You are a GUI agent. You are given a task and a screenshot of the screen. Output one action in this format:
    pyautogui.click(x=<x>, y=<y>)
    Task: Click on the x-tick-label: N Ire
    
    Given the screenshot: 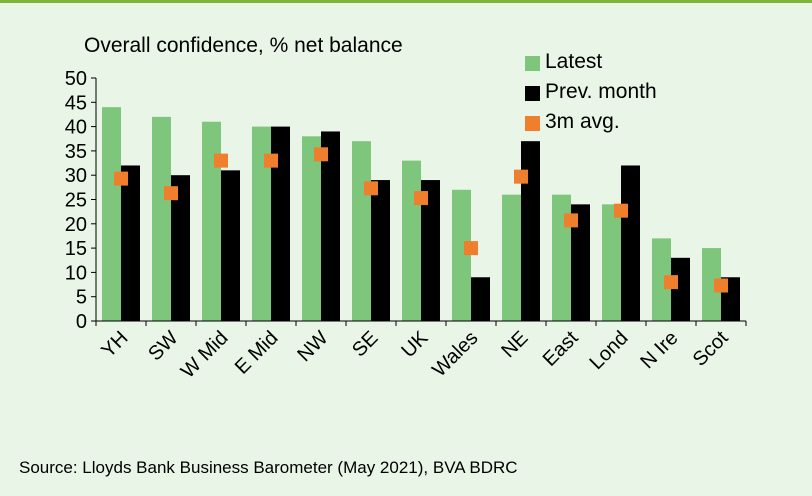 What is the action you would take?
    pyautogui.click(x=659, y=350)
    